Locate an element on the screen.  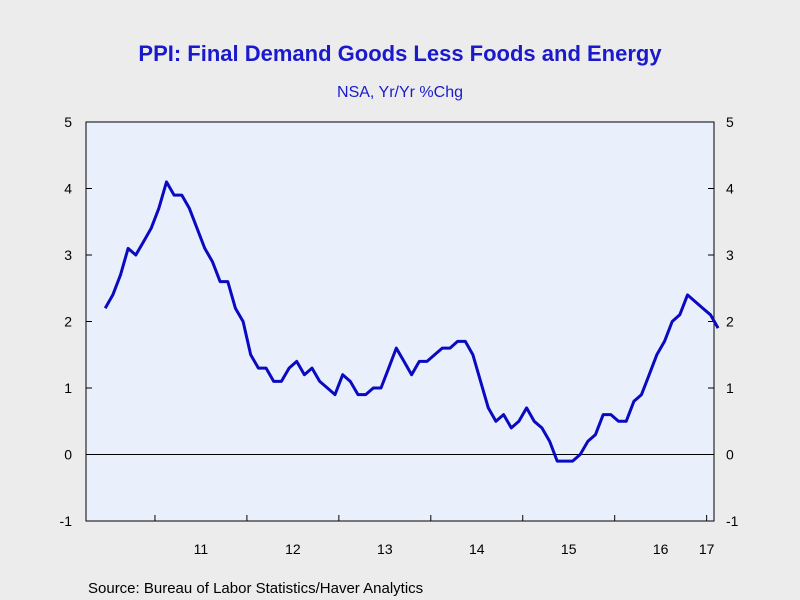
x-tick-label: 12 is located at coordinates (293, 549).